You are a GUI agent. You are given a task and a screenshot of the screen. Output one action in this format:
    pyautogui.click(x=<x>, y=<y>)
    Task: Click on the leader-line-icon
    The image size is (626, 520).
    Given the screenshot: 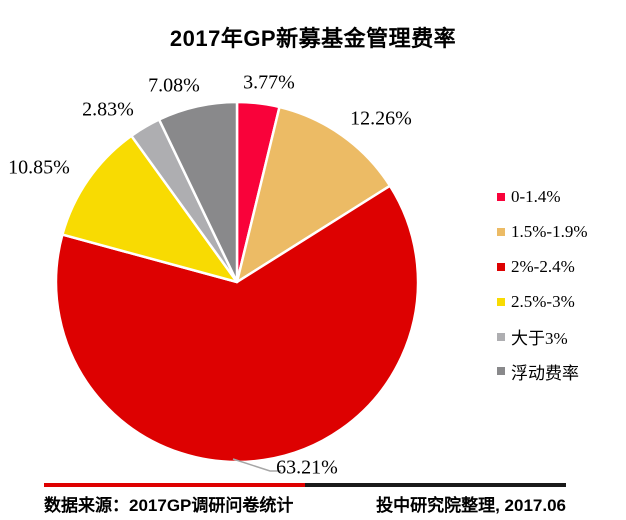 What is the action you would take?
    pyautogui.click(x=256, y=465)
    